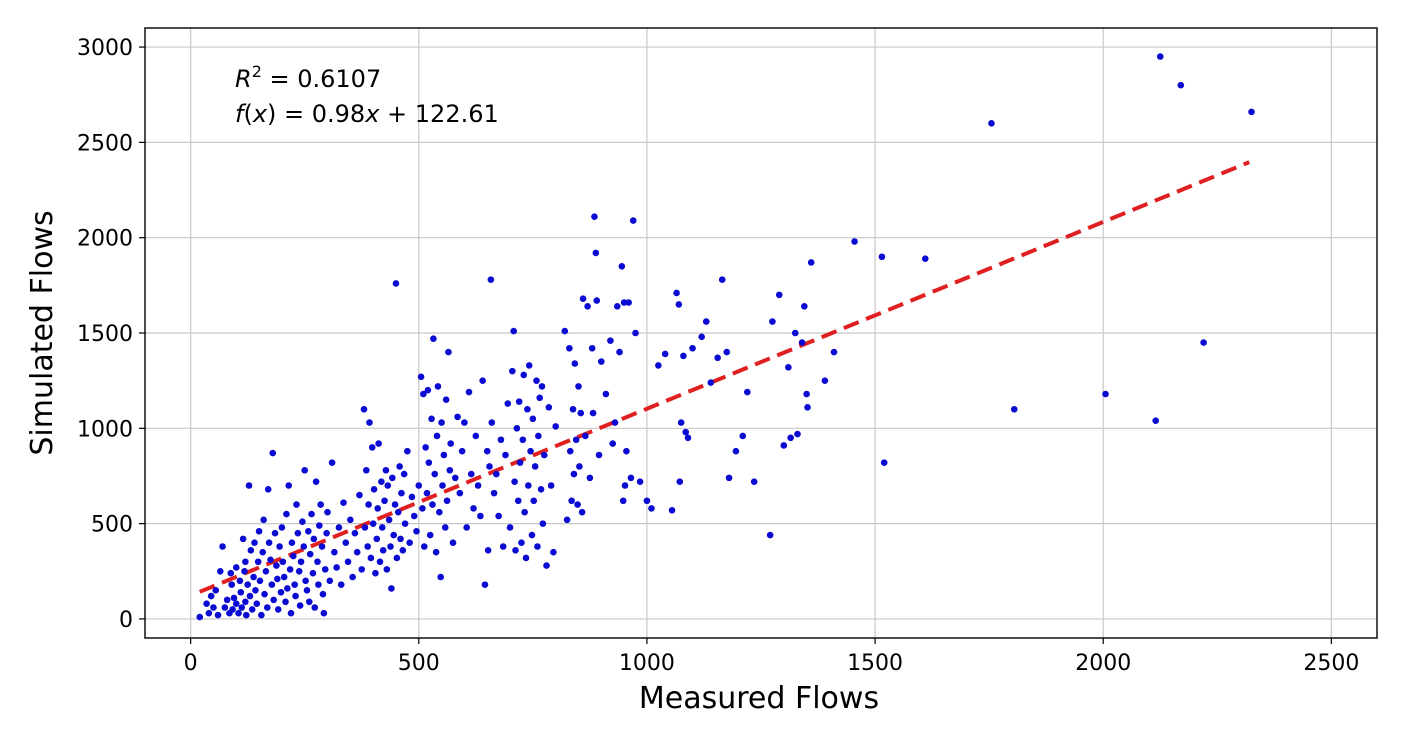 This screenshot has height=733, width=1404. Describe the element at coordinates (105, 239) in the screenshot. I see `y-tick-label: 2000` at that location.